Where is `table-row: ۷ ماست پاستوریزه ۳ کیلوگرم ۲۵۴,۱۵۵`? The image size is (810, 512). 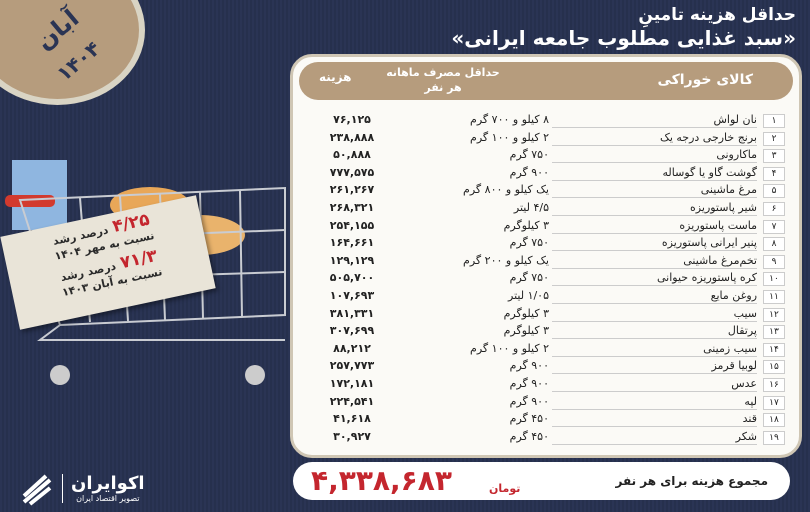
table-row: ۷ ماست پاستوریزه ۳ کیلوگرم ۲۵۴,۱۵۵ is located at coordinates (546, 227).